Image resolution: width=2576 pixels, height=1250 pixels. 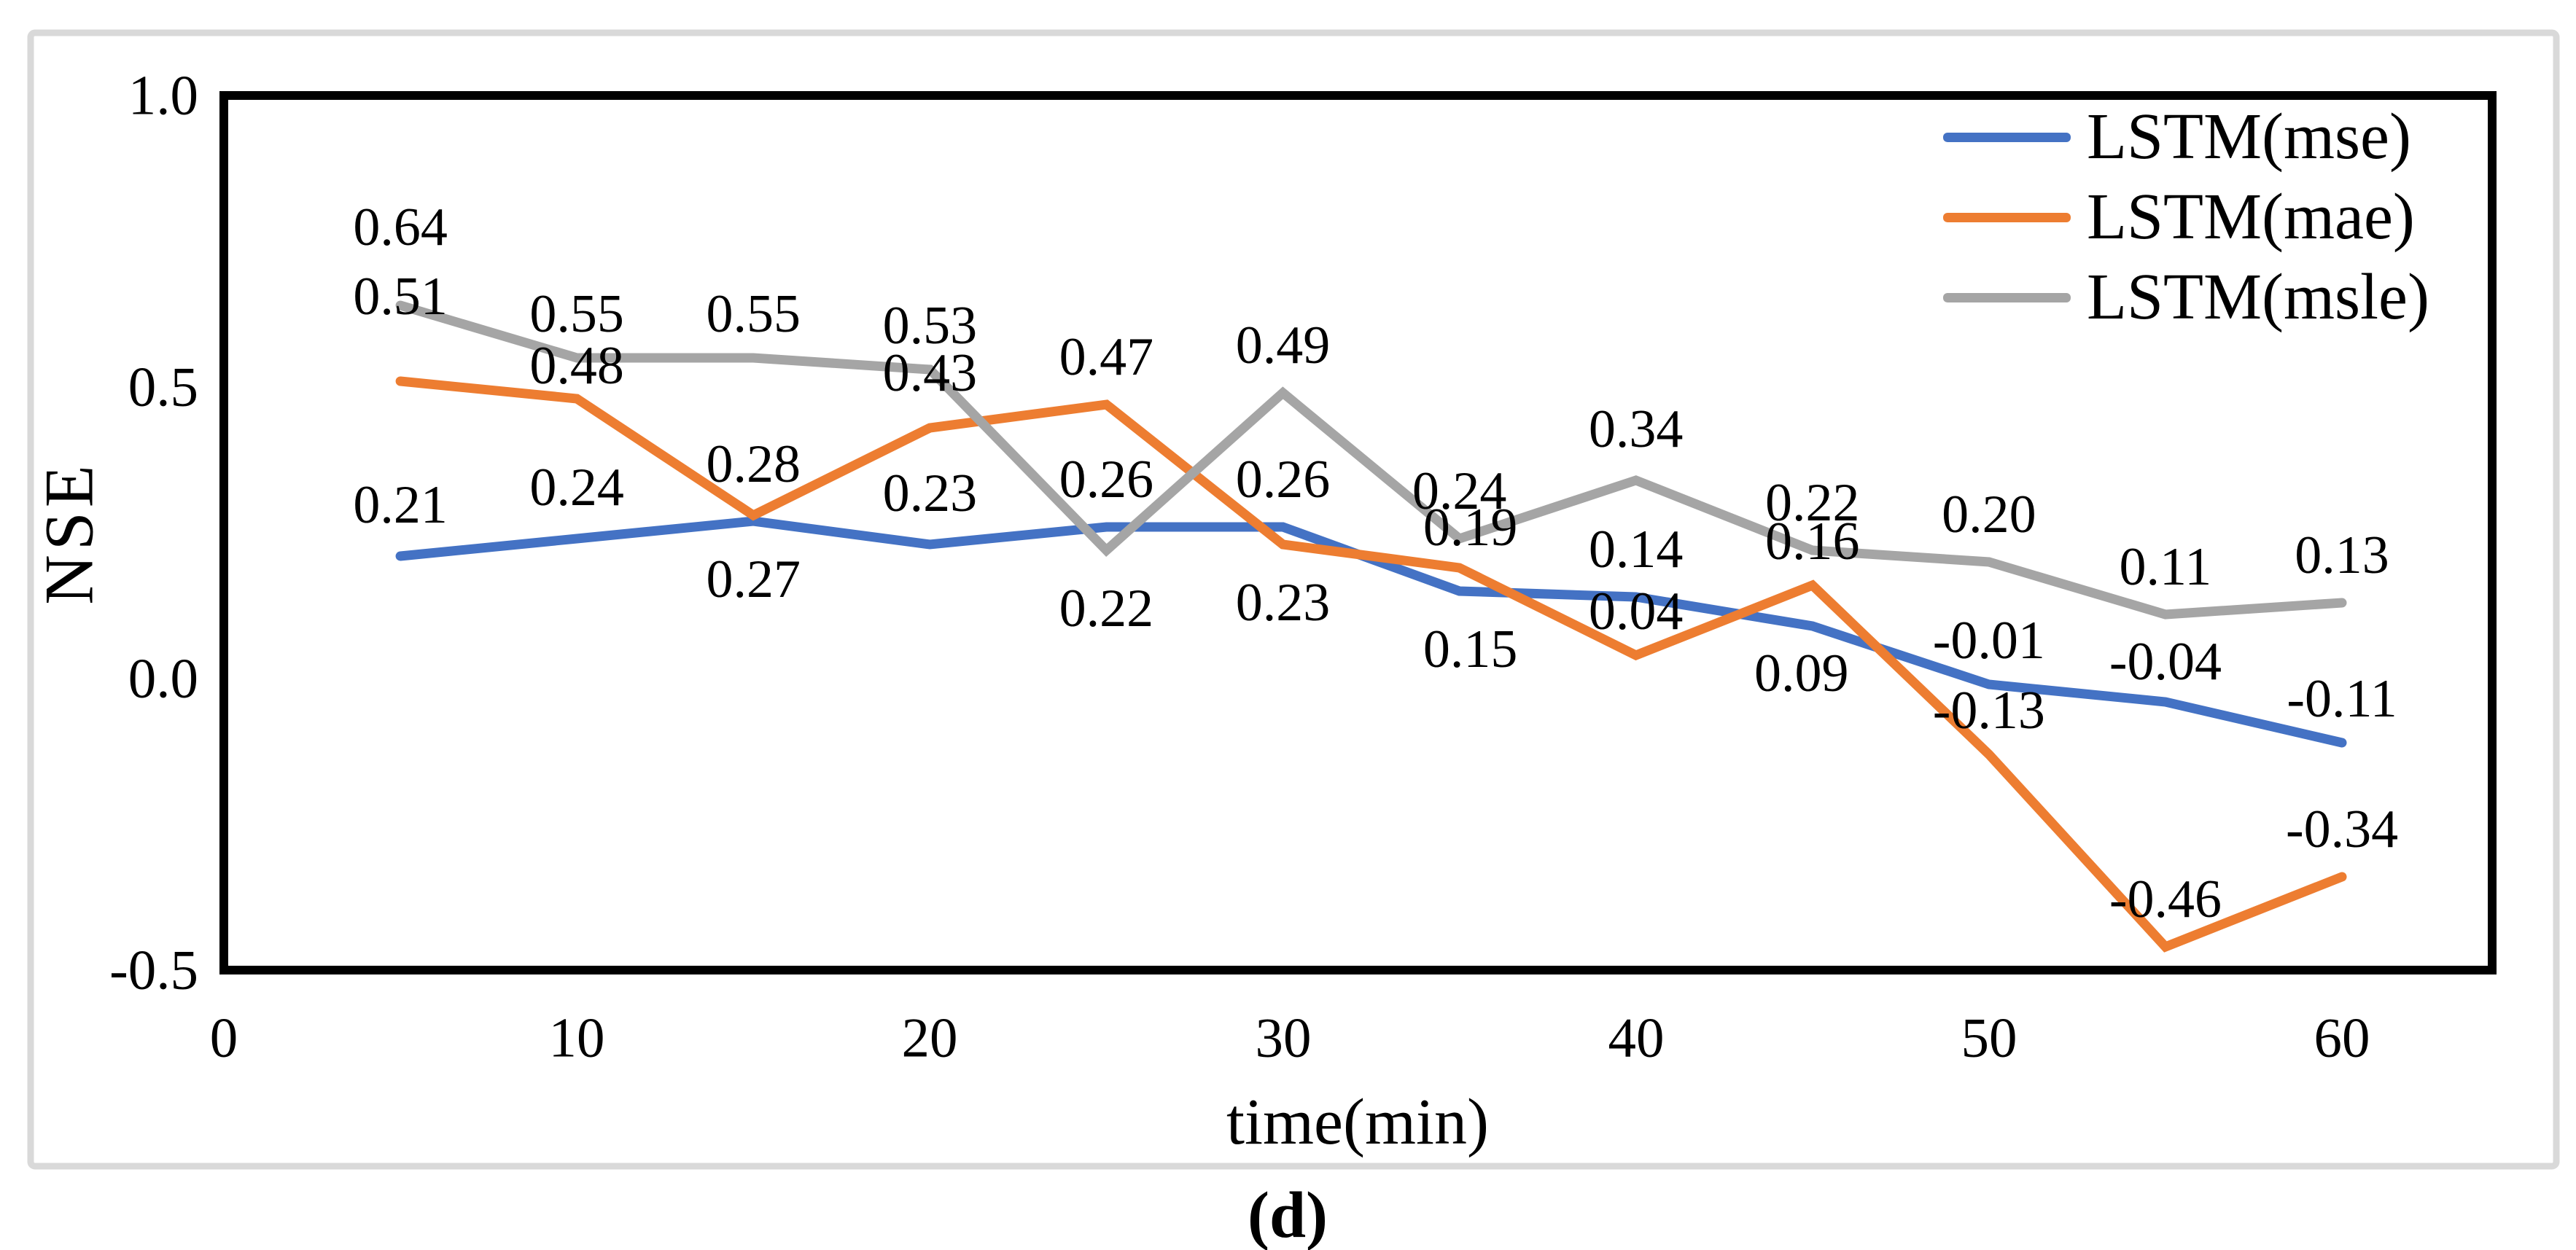 I want to click on data-label: 0.48, so click(x=576, y=366).